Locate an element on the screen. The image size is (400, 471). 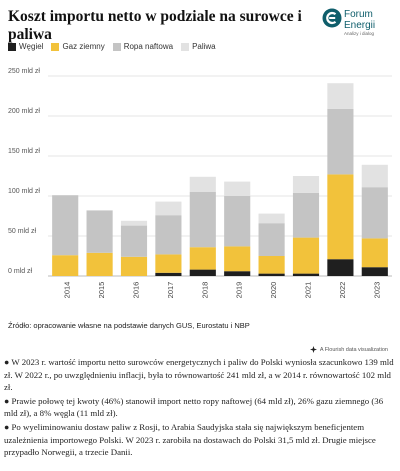
y-tick-label: 200 mld zł is located at coordinates (24, 111).